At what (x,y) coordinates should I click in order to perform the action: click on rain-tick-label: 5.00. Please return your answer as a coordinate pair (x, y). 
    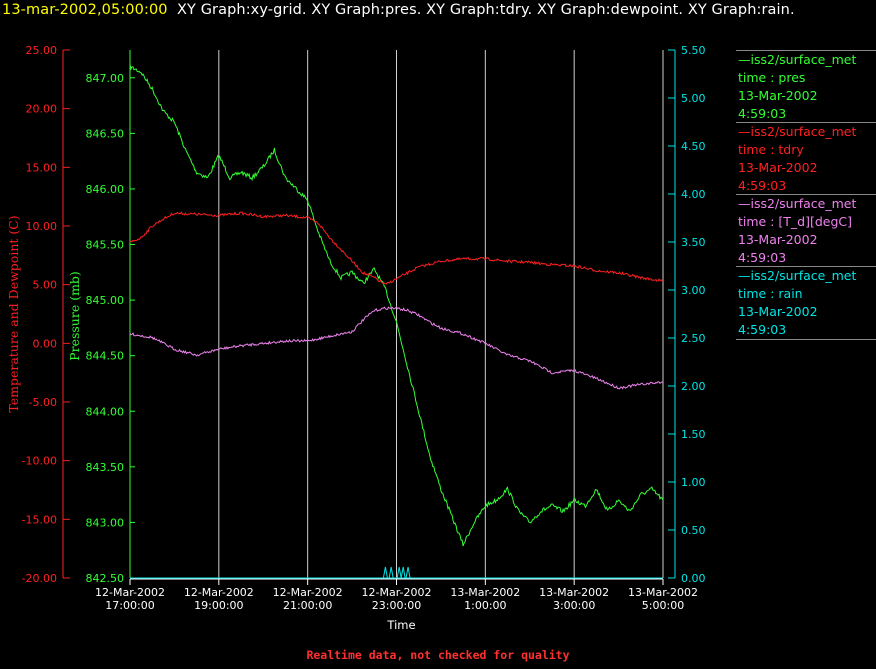
    Looking at the image, I should click on (693, 98).